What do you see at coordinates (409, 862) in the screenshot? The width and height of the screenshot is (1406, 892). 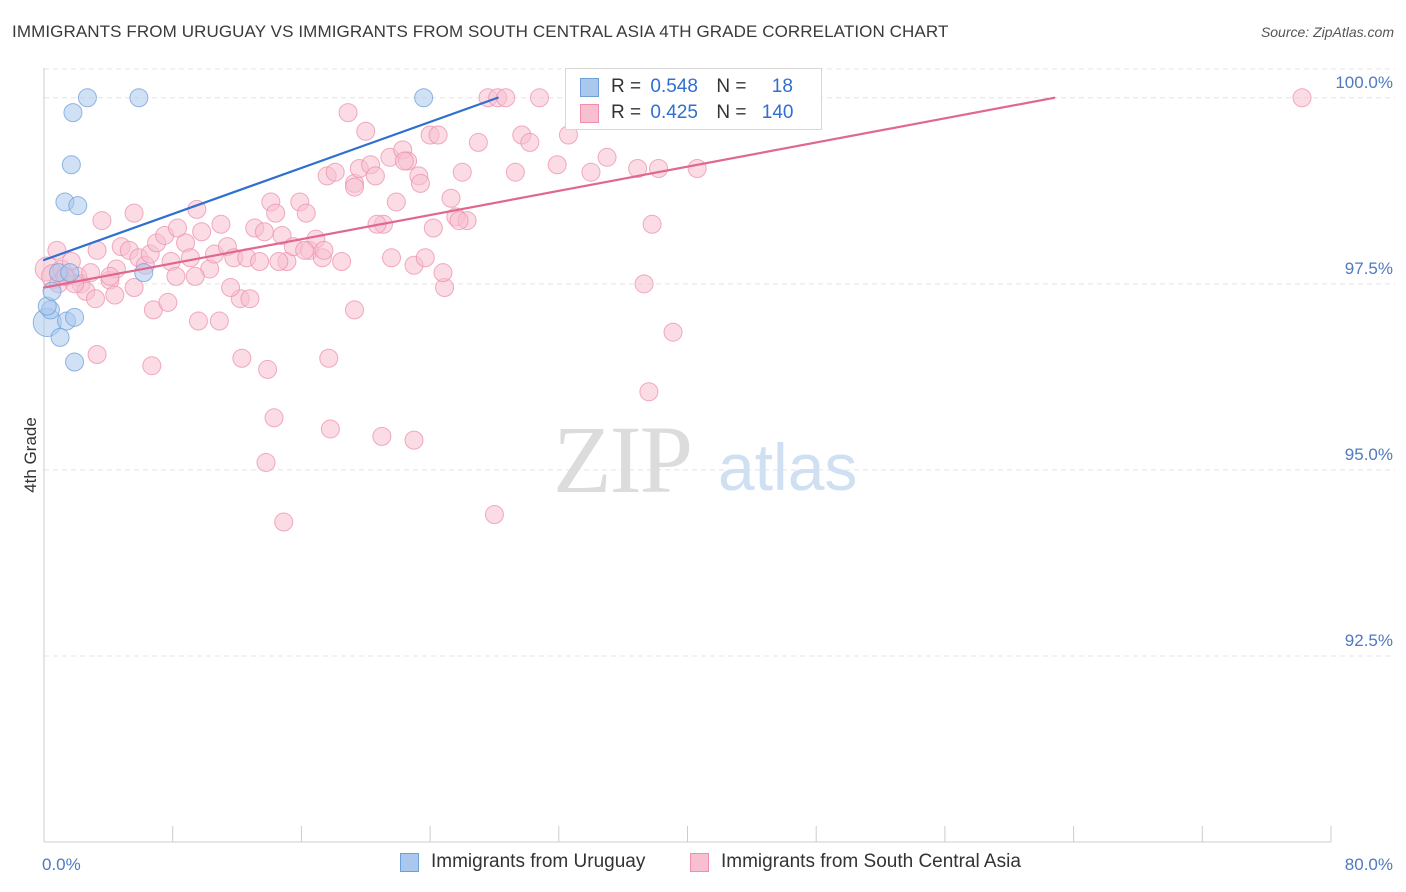 I see `series-legend-swatch-uruguay` at bounding box center [409, 862].